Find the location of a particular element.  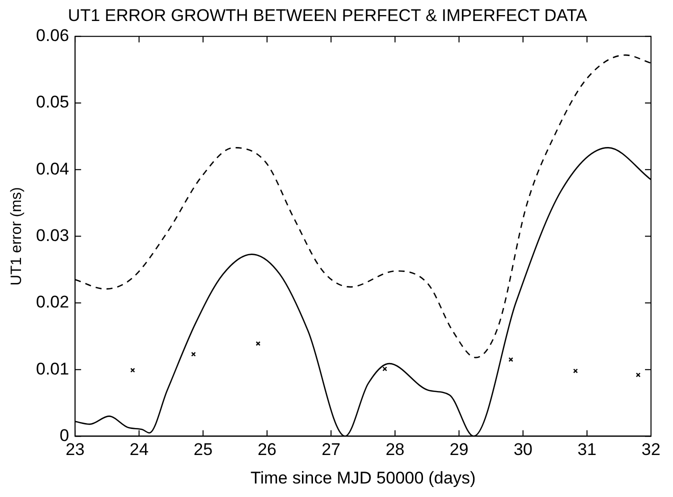

y-tick-label: 0.01 is located at coordinates (53, 368).